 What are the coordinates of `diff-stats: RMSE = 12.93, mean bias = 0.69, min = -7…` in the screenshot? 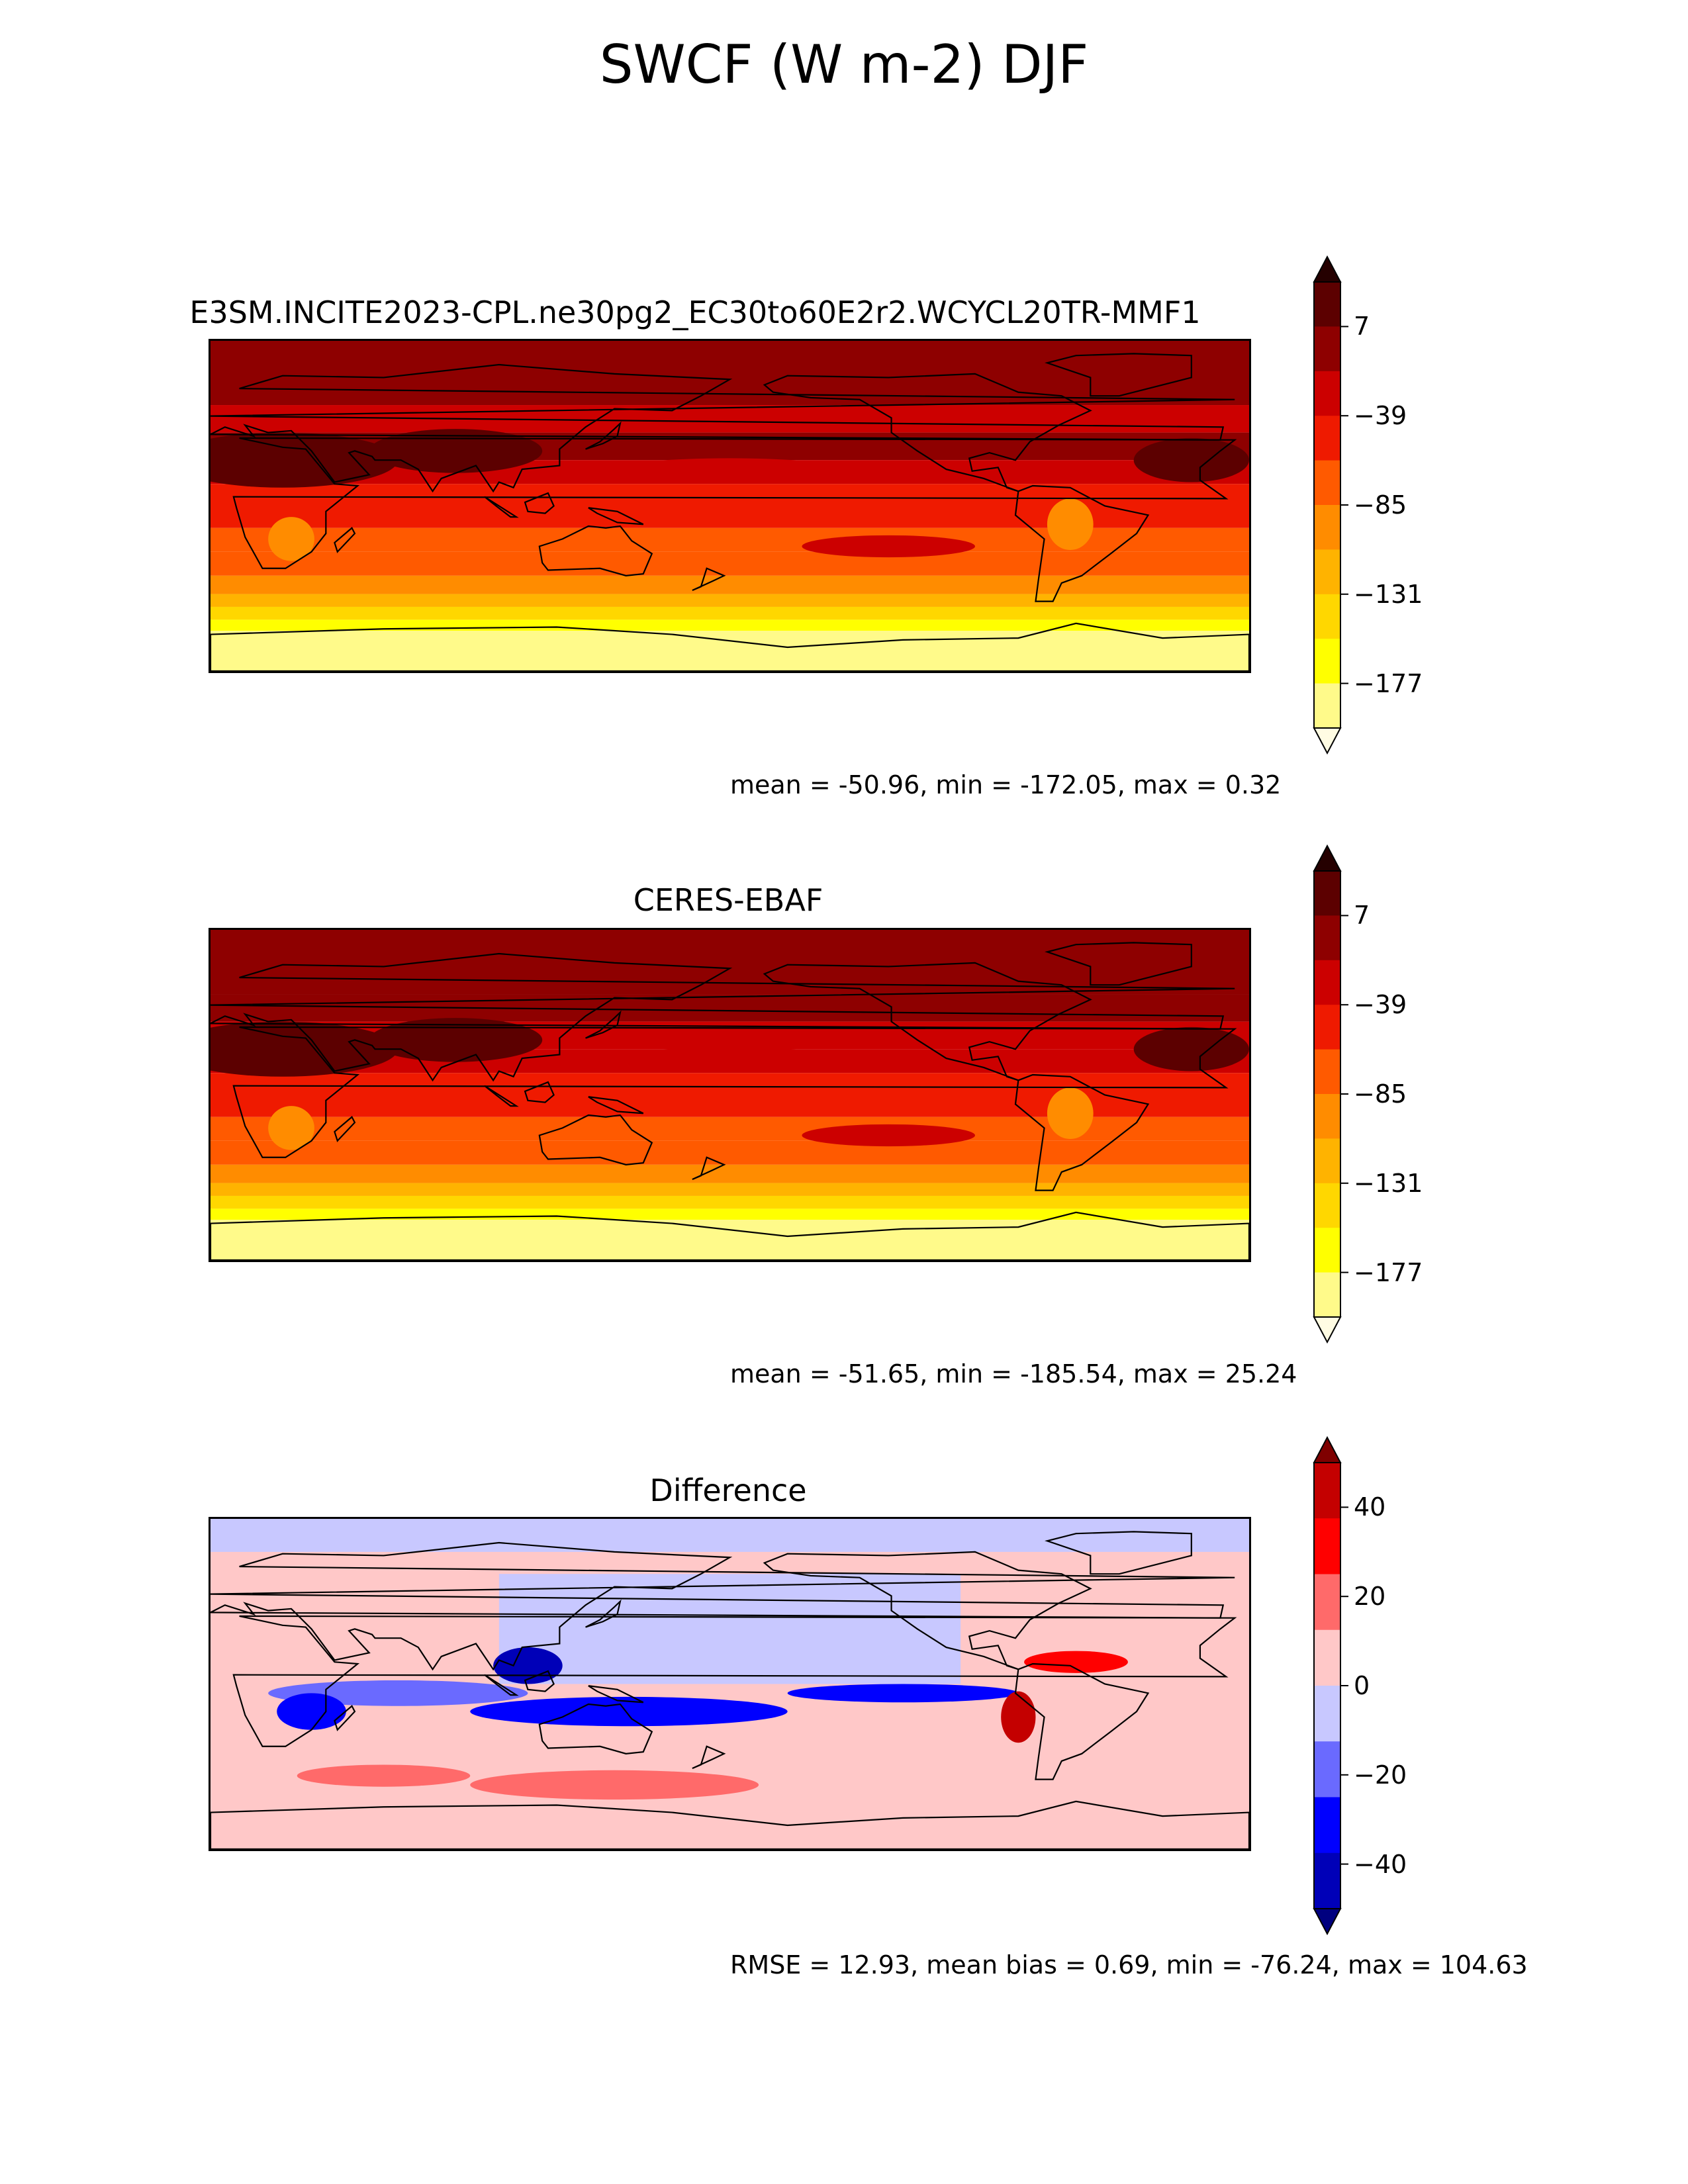 It's located at (1129, 1965).